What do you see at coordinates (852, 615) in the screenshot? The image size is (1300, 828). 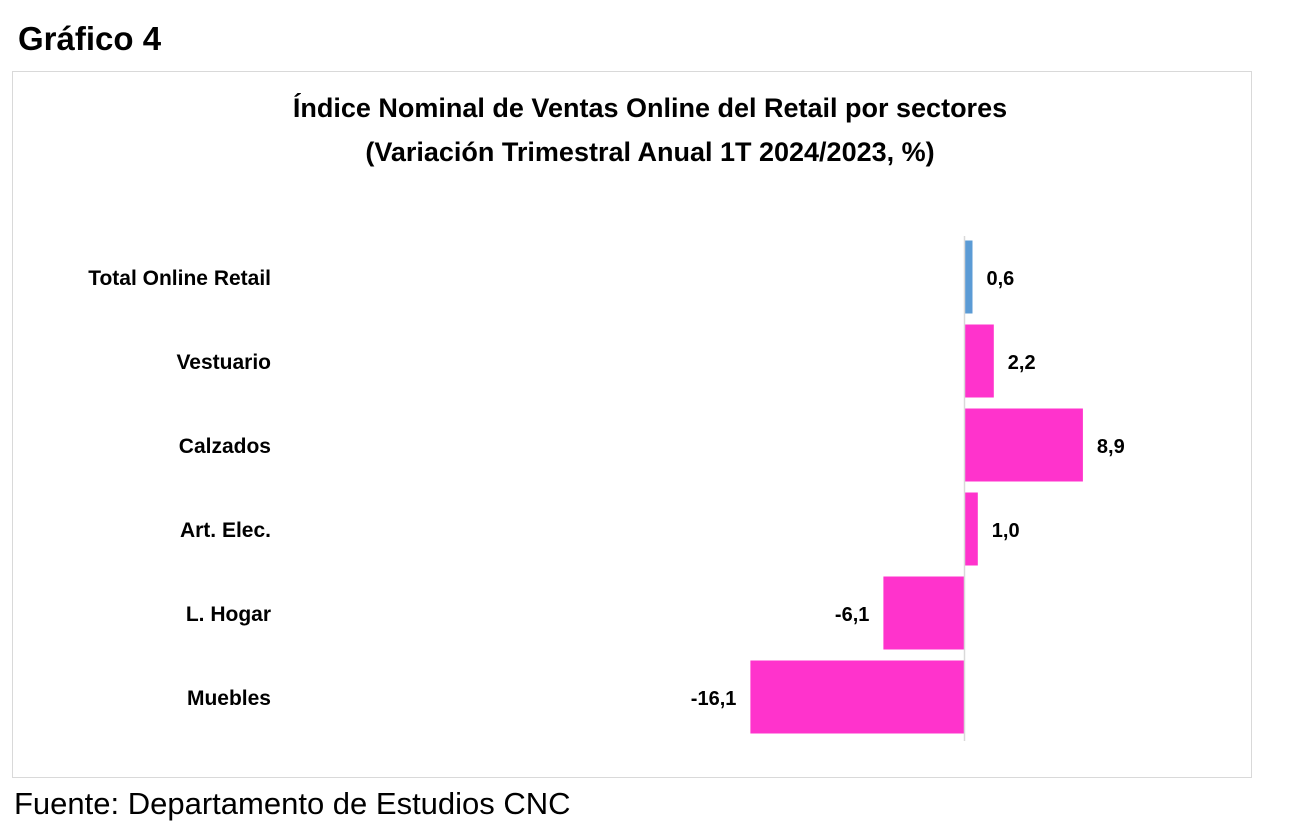 I see `data-label: -6,1` at bounding box center [852, 615].